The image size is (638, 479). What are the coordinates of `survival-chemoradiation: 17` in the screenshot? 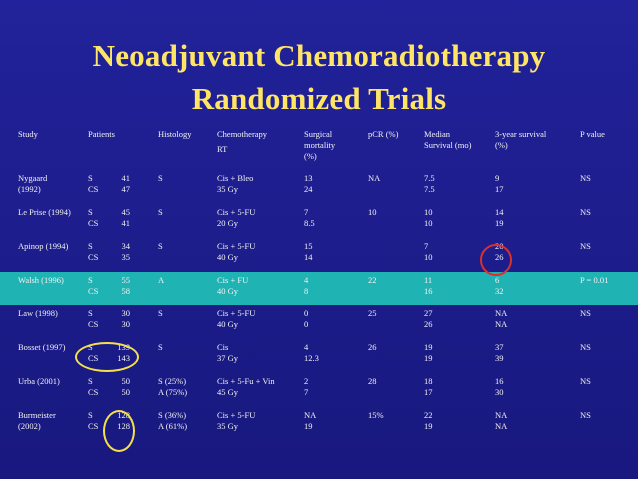 It's located at (499, 189).